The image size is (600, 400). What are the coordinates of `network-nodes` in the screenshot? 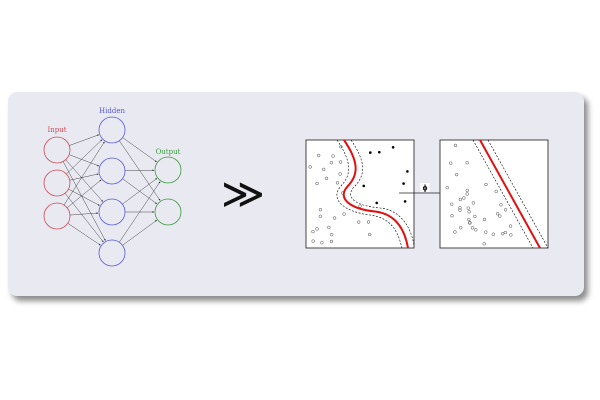 It's located at (112, 191).